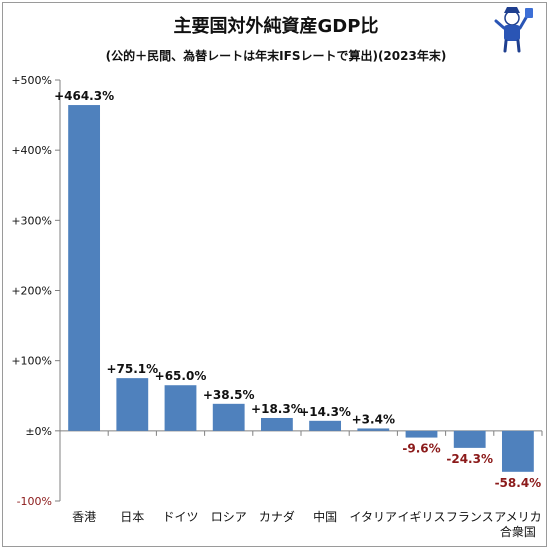  I want to click on y-tick-label: +200%, so click(31, 291).